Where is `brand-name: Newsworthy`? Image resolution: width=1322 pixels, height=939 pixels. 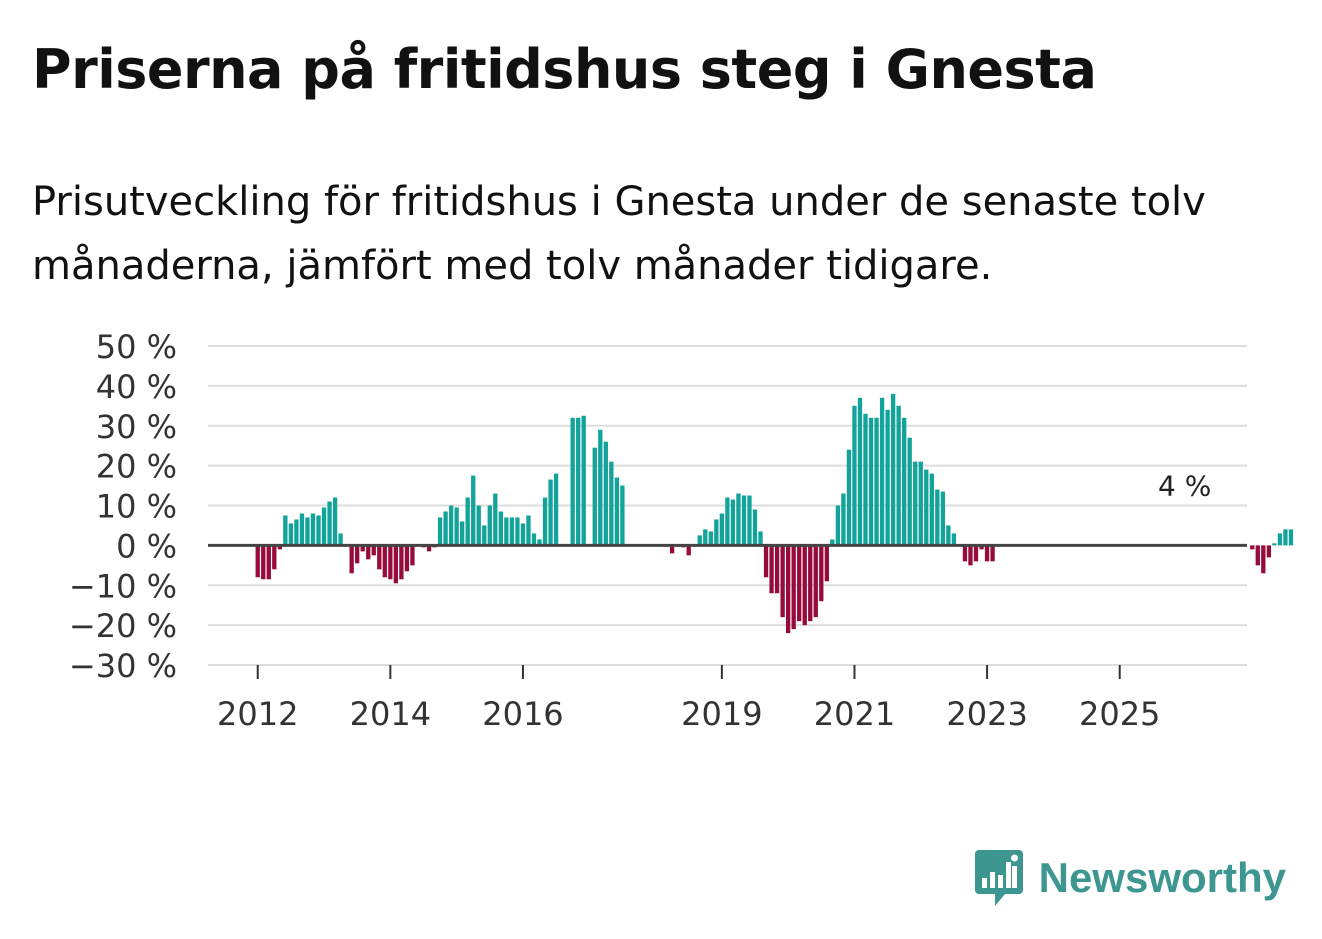
brand-name: Newsworthy is located at coordinates (1162, 877).